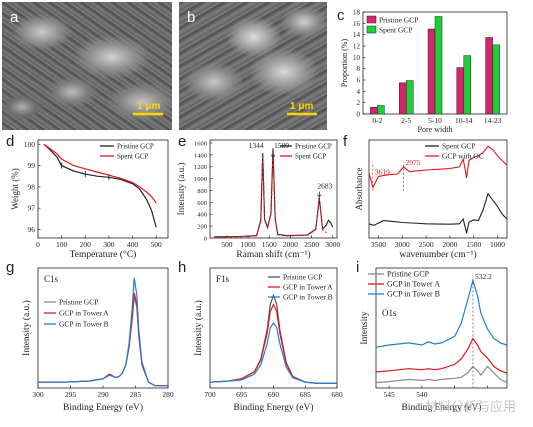  I want to click on sem-image-a, so click(87, 66).